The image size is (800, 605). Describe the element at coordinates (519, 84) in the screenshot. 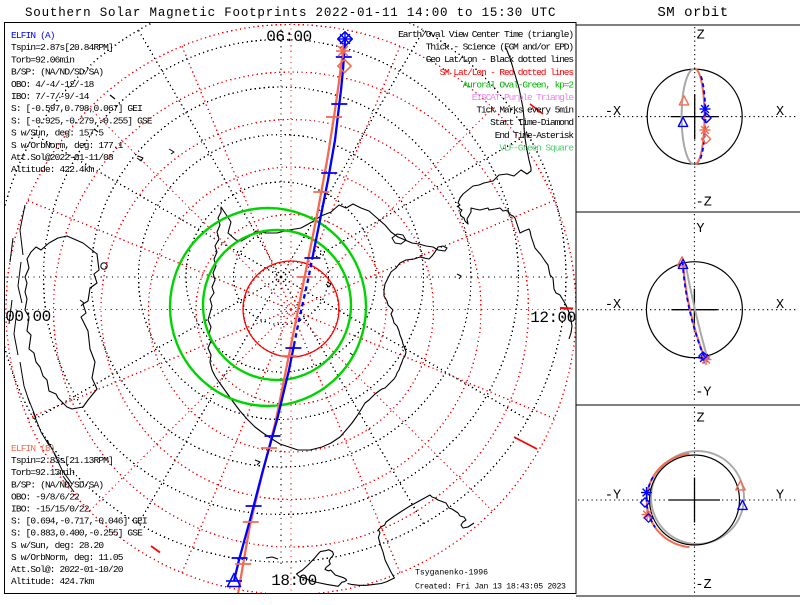

I see `svg-text: Auroral Oval-Green, kp=2` at that location.